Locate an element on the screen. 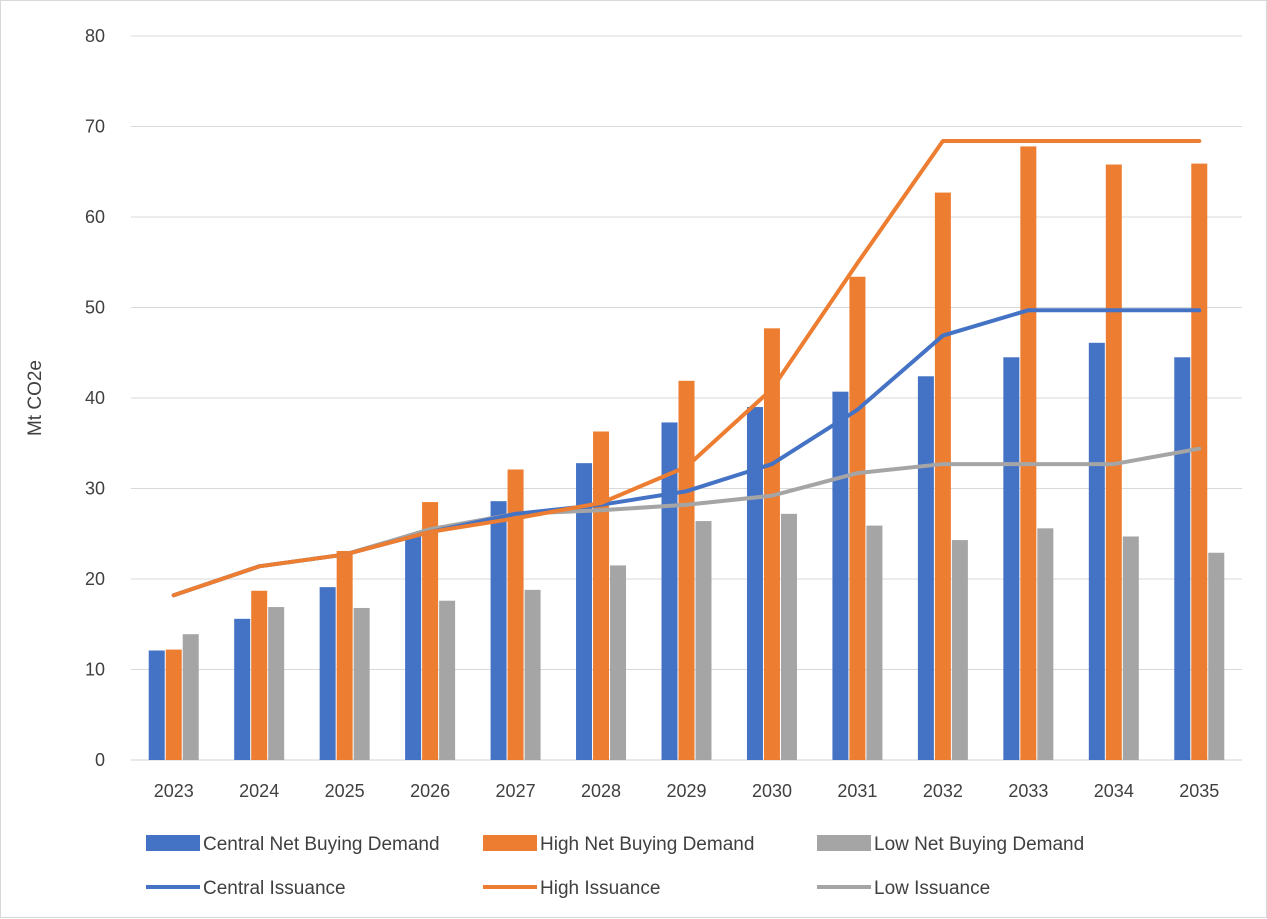 This screenshot has height=919, width=1267. x-tick-label: 2030 is located at coordinates (772, 791).